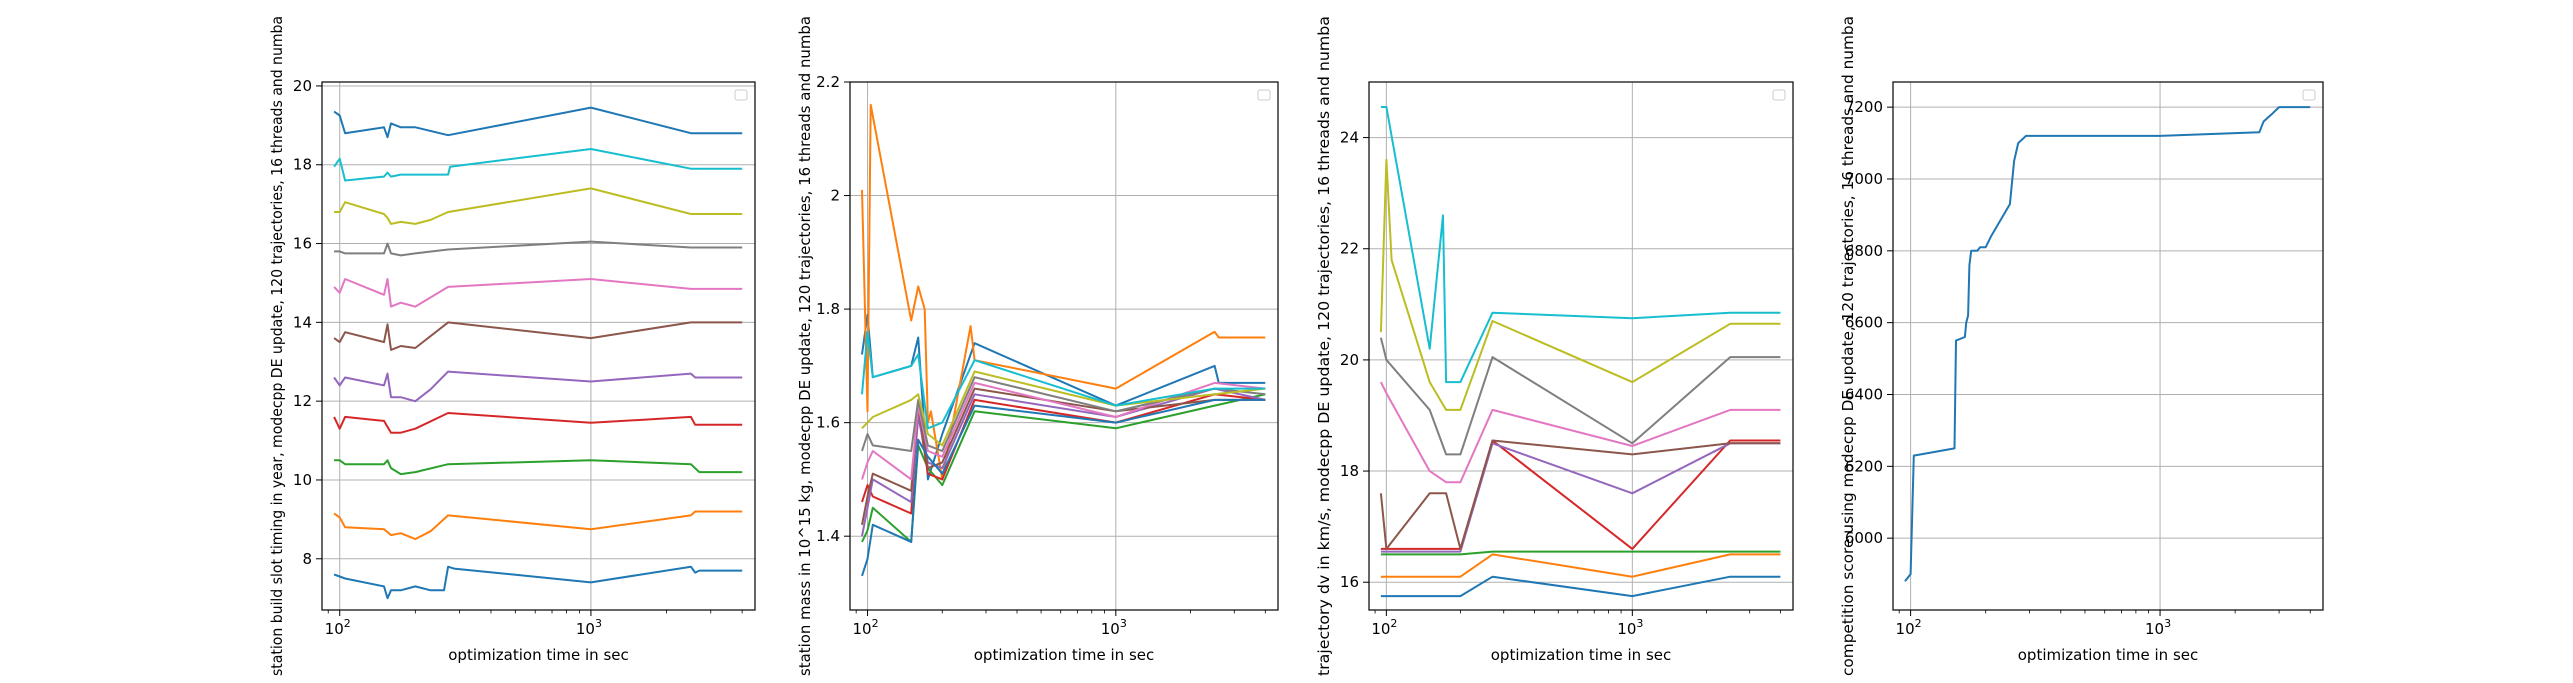 The height and width of the screenshot is (683, 2573). Describe the element at coordinates (302, 480) in the screenshot. I see `y-tick-label: 10` at that location.